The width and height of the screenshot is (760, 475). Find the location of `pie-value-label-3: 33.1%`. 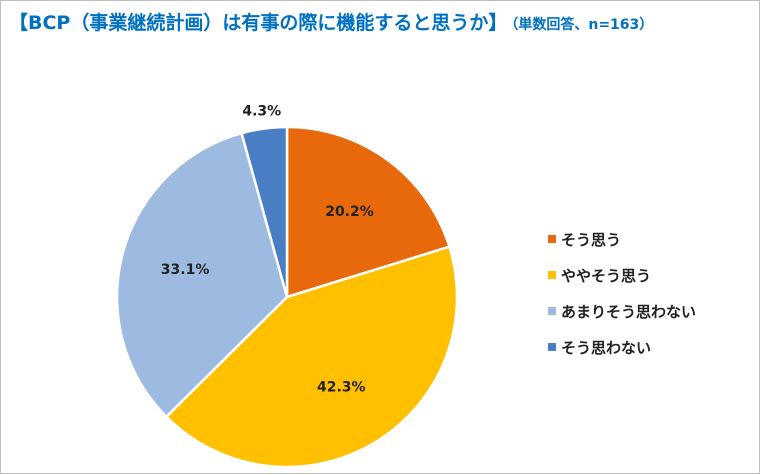

pie-value-label-3: 33.1% is located at coordinates (185, 270).